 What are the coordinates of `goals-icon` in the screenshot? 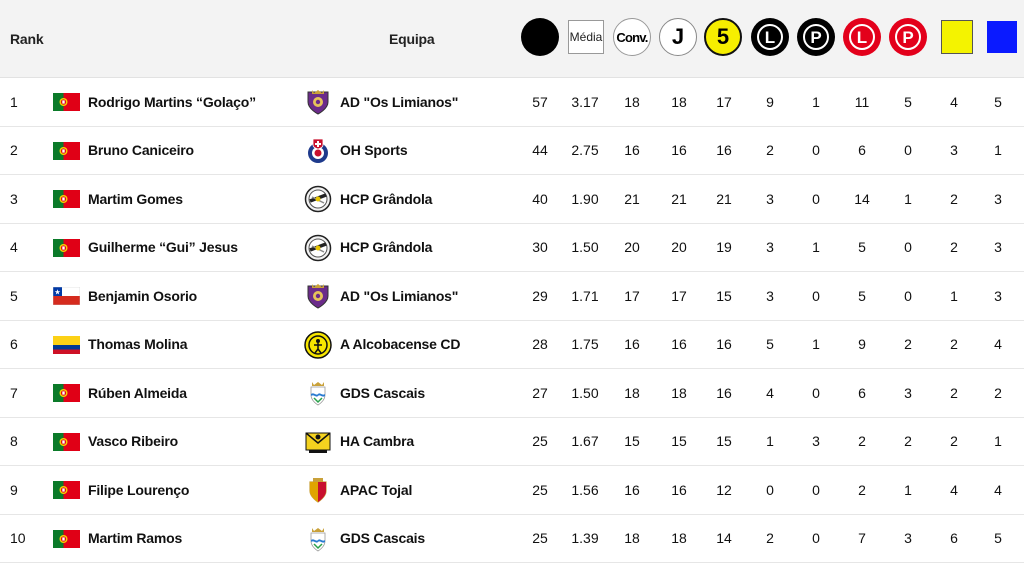 It's located at (540, 37).